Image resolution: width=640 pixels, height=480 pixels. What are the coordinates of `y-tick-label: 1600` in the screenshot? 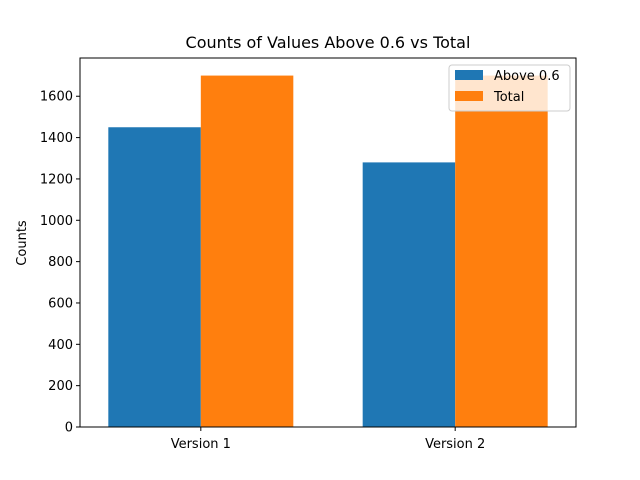 It's located at (56, 97).